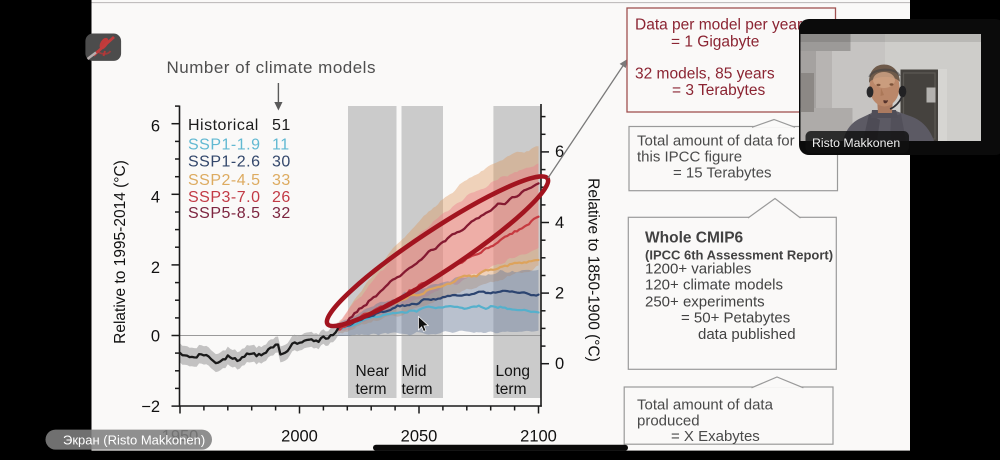 This screenshot has height=460, width=1000. Describe the element at coordinates (538, 437) in the screenshot. I see `svg-text: 2100` at that location.